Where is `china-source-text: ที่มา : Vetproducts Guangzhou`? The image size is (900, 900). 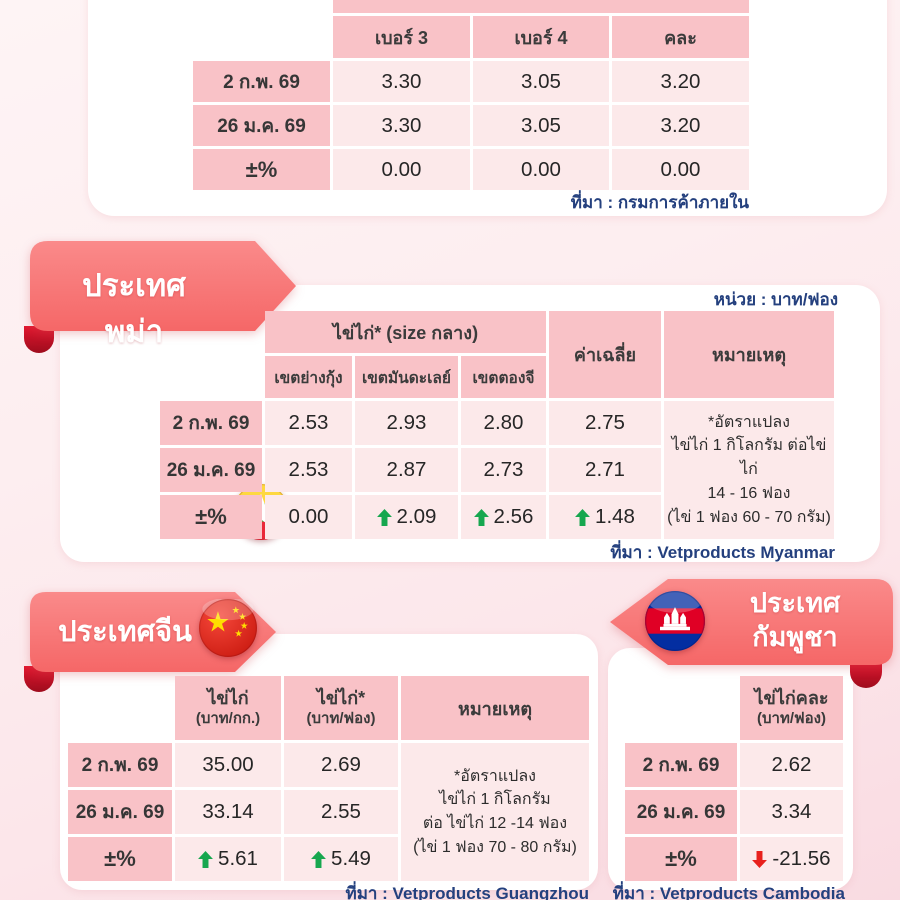
china-source-text: ที่มา : Vetproducts Guangzhou is located at coordinates (467, 892).